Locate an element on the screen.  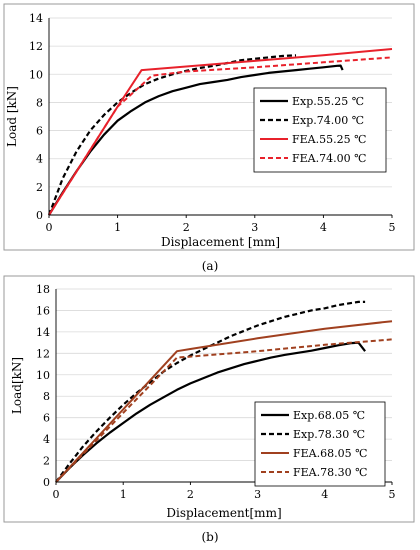
panel-a-legend-label: FEA.74.00 ℃ is located at coordinates (329, 158).